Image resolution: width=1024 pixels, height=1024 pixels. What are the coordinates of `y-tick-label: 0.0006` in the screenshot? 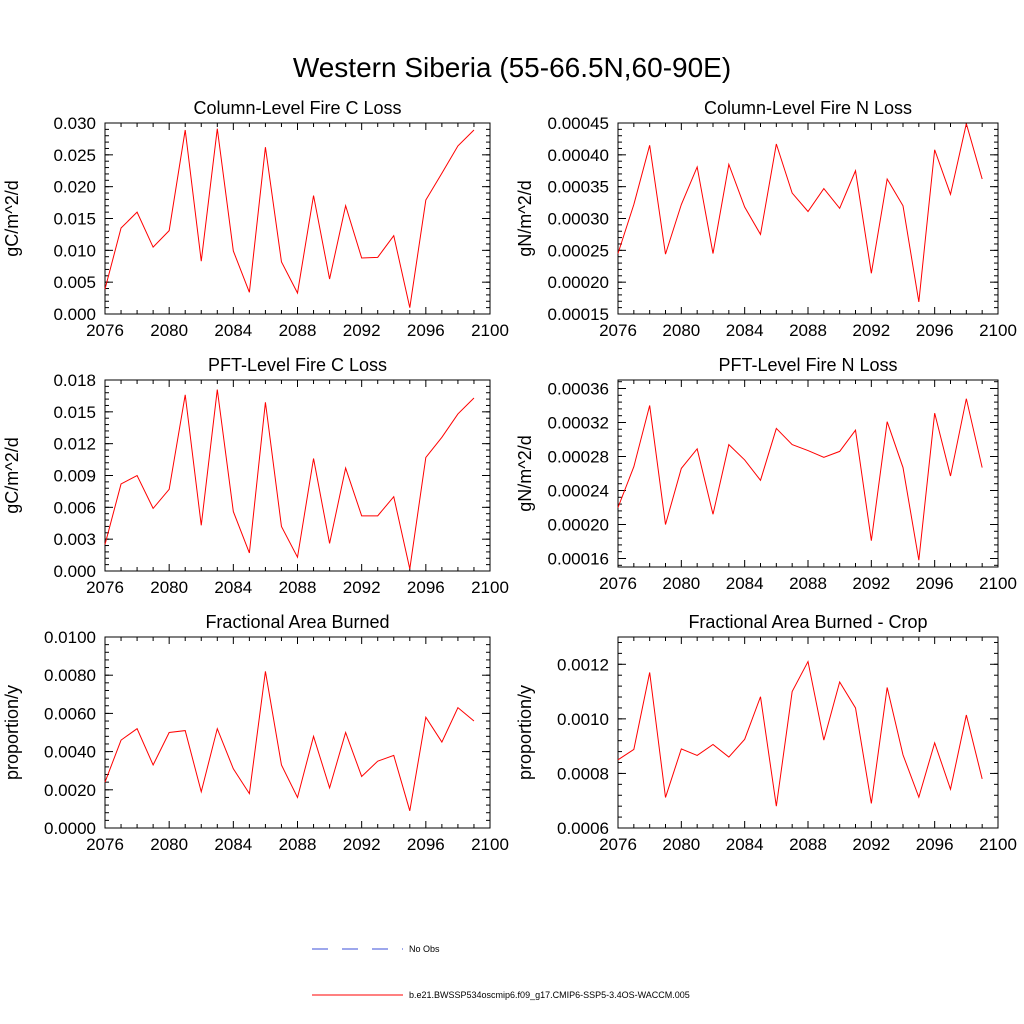 It's located at (583, 828).